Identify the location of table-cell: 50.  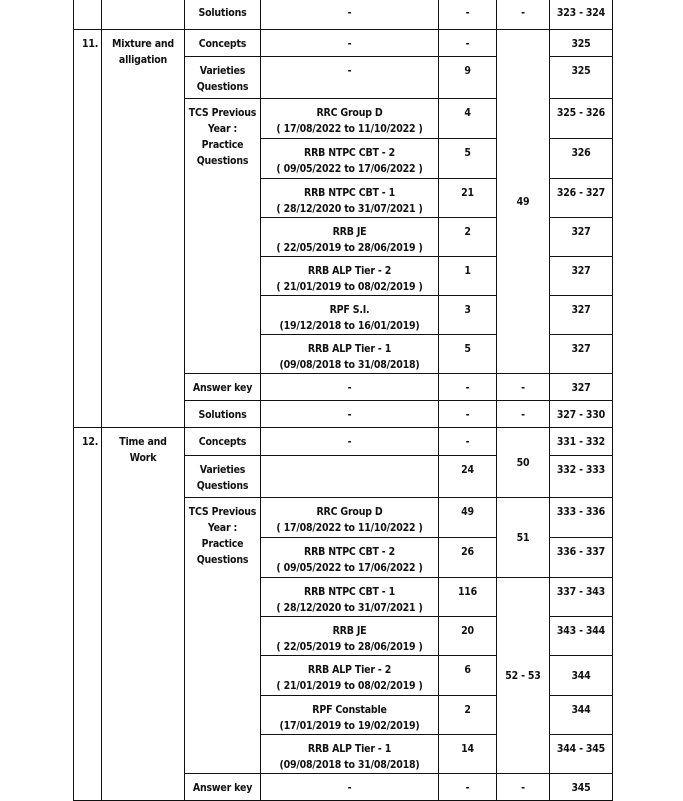
(523, 462).